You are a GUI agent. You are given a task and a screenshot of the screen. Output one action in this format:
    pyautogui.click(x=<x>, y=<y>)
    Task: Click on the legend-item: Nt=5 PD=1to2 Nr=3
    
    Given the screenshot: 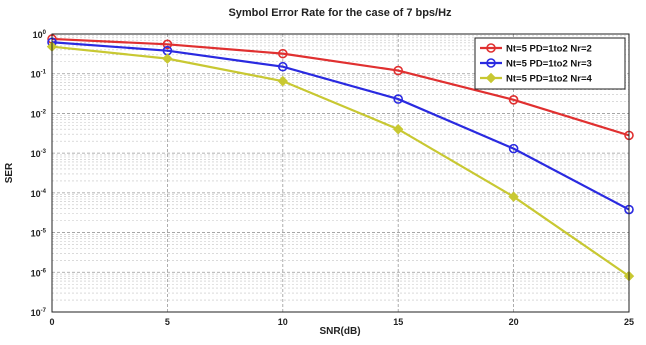 What is the action you would take?
    pyautogui.click(x=536, y=64)
    